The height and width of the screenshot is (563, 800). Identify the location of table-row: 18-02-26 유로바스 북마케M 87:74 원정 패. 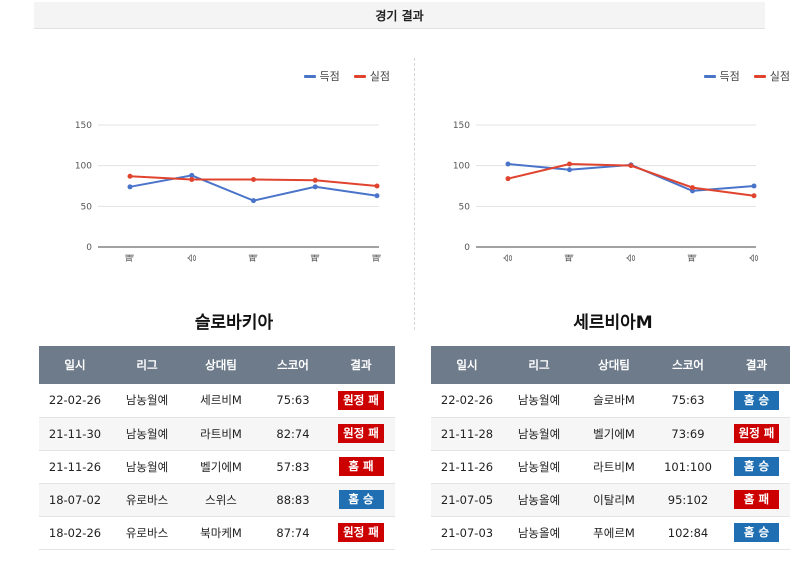
(217, 533).